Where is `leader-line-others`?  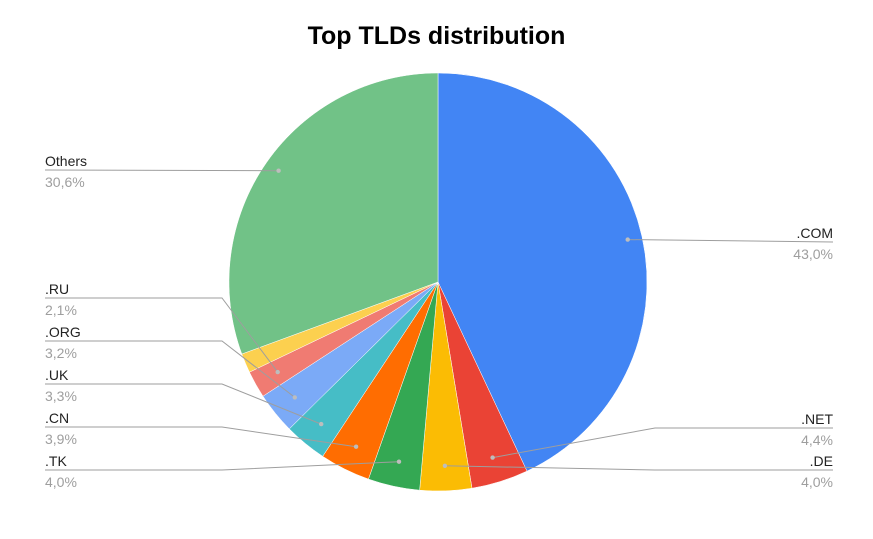
leader-line-others is located at coordinates (161, 170).